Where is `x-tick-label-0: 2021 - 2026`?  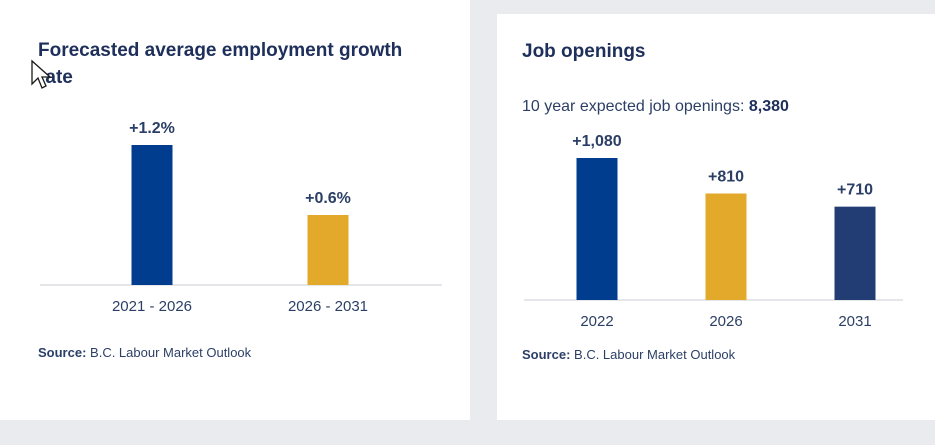
x-tick-label-0: 2021 - 2026 is located at coordinates (152, 306).